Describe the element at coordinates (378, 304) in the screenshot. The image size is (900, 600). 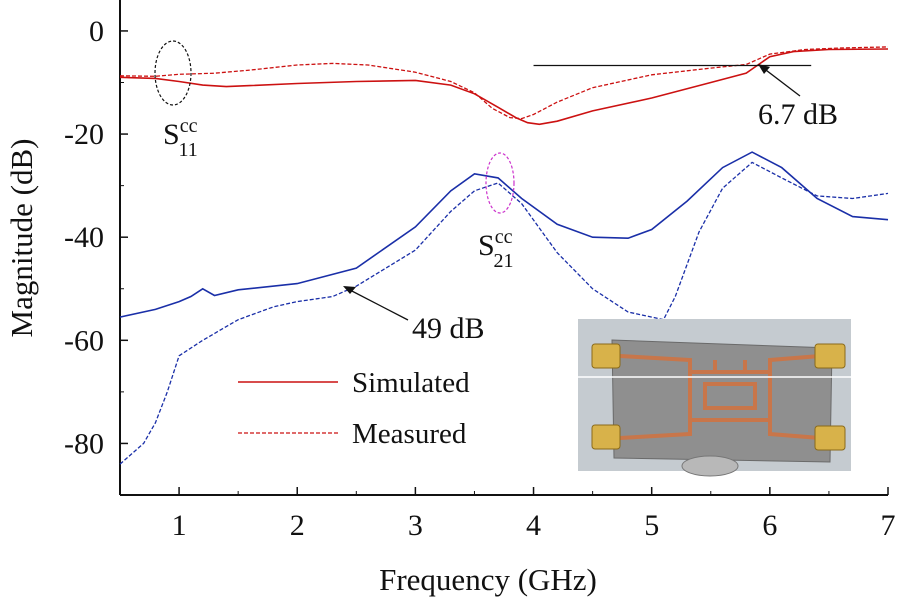
I see `arrow-49-line` at that location.